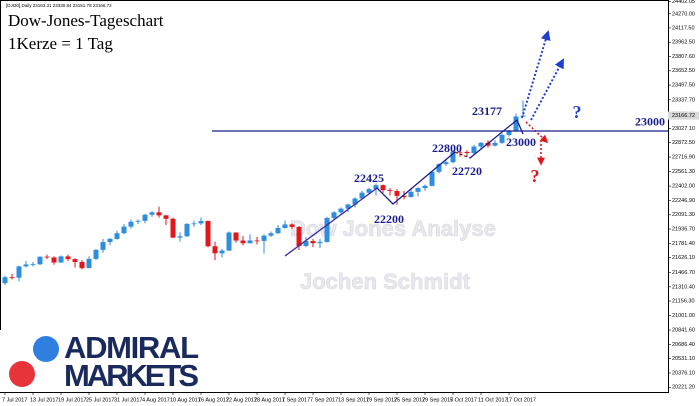 This screenshot has width=700, height=406. What do you see at coordinates (683, 316) in the screenshot?
I see `y-tick-label: 21001.00` at bounding box center [683, 316].